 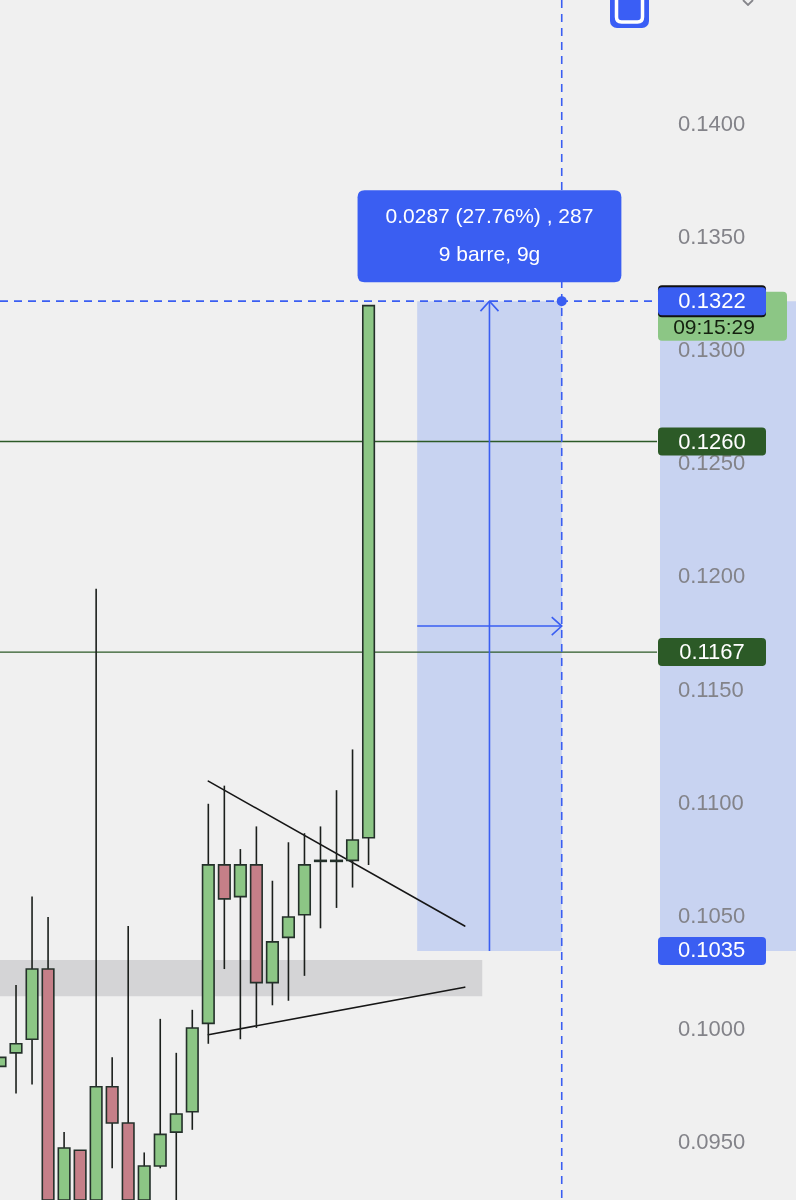 What do you see at coordinates (712, 350) in the screenshot?
I see `y-tick-label: 0.1300` at bounding box center [712, 350].